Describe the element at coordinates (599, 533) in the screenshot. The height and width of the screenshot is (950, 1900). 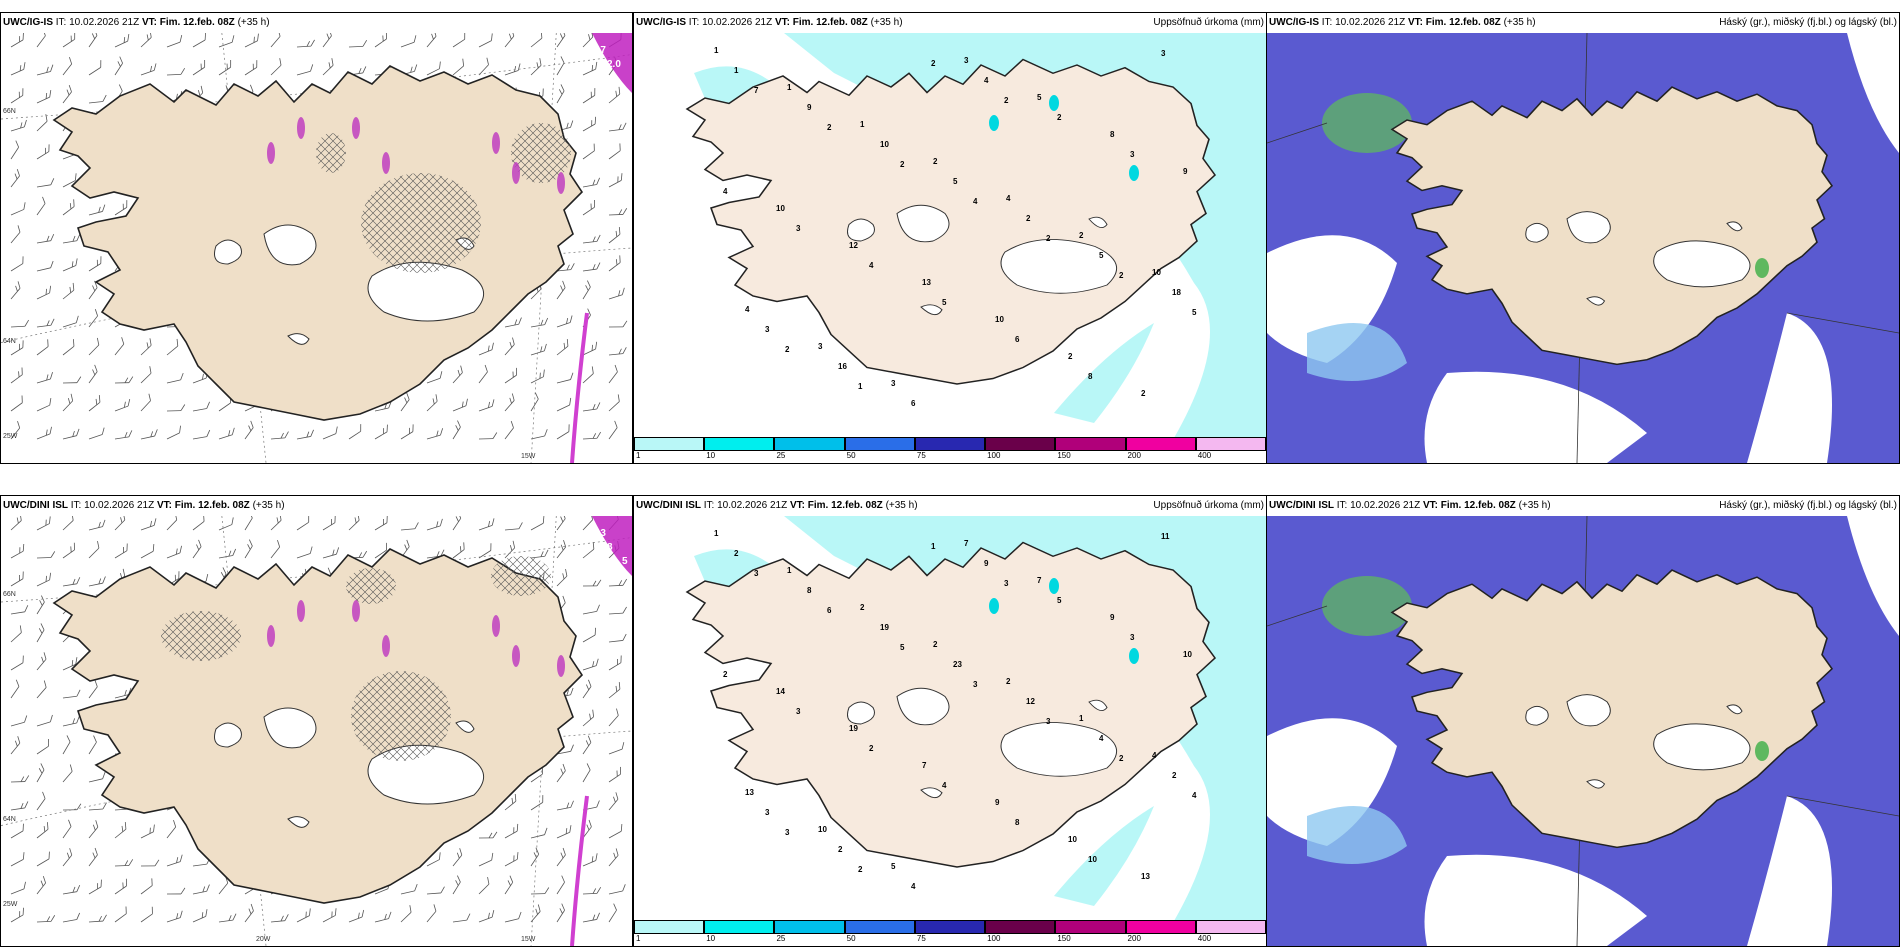
I see `snow-value-label: 1.3` at that location.